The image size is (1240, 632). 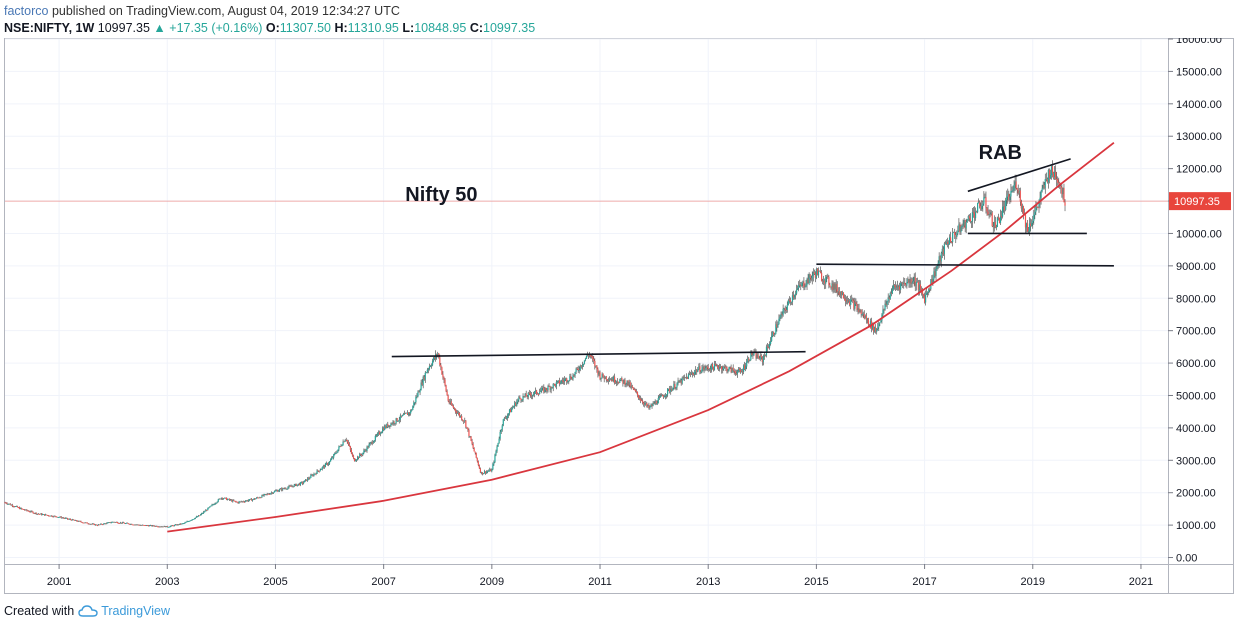 What do you see at coordinates (1019, 175) in the screenshot?
I see `trendline` at bounding box center [1019, 175].